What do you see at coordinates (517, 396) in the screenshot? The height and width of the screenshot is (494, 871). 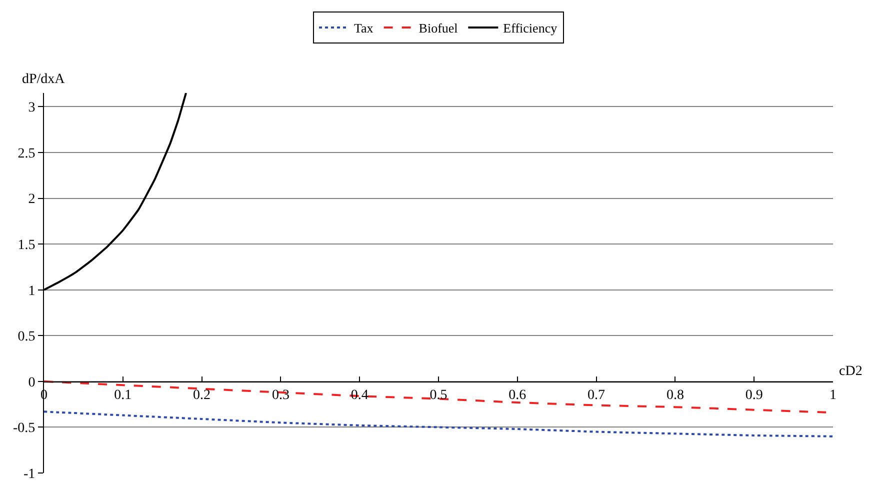 I see `x-tick-label: 0.6` at bounding box center [517, 396].